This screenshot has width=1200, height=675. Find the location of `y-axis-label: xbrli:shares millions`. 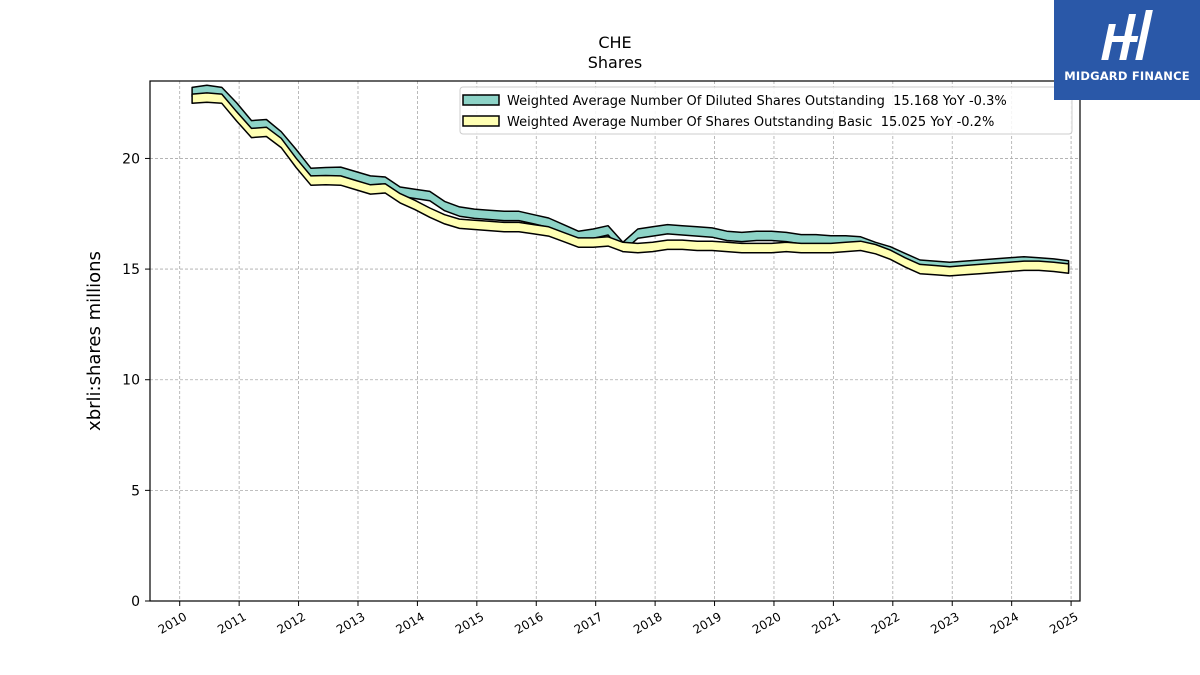

y-axis-label: xbrli:shares millions is located at coordinates (94, 341).